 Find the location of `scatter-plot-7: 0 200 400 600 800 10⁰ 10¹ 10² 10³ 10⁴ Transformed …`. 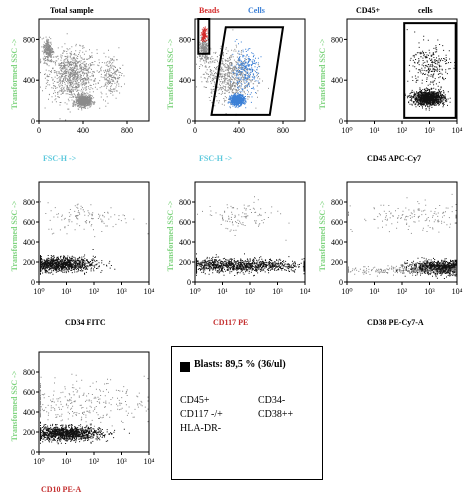

scatter-plot-7: 0 200 400 600 800 10⁰ 10¹ 10² 10³ 10⁴ Transformed … is located at coordinates (82, 422).